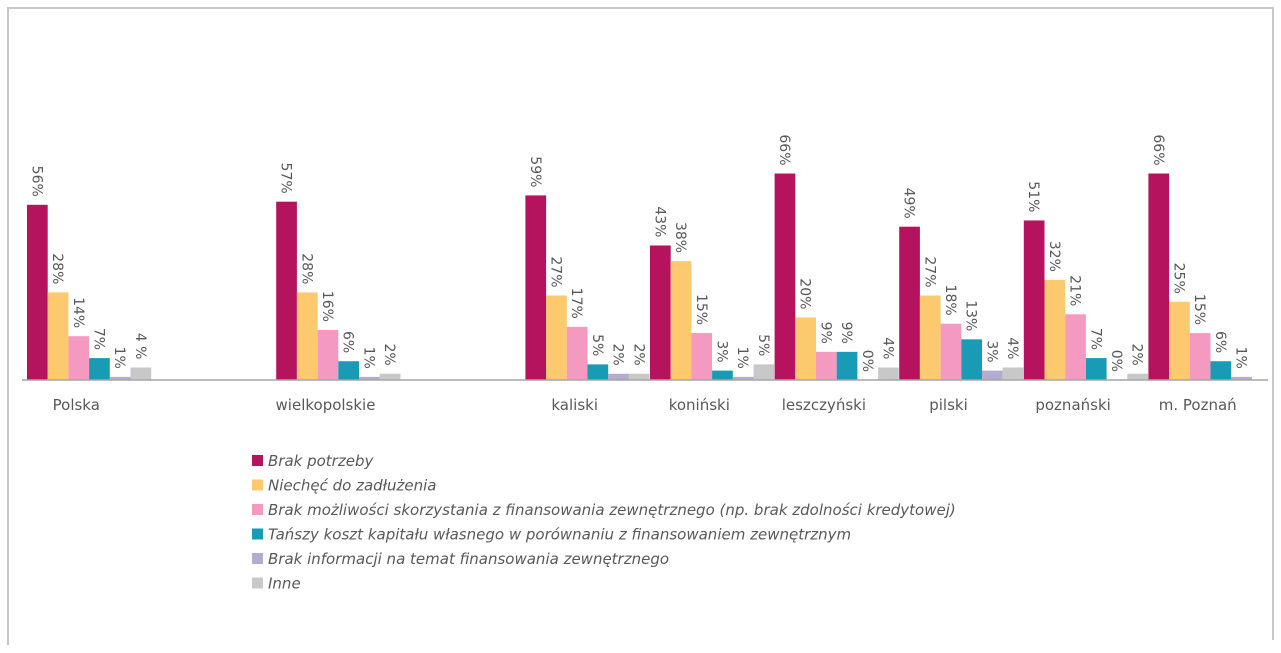 This screenshot has width=1281, height=653. Describe the element at coordinates (286, 178) in the screenshot. I see `data-label: 57%` at that location.